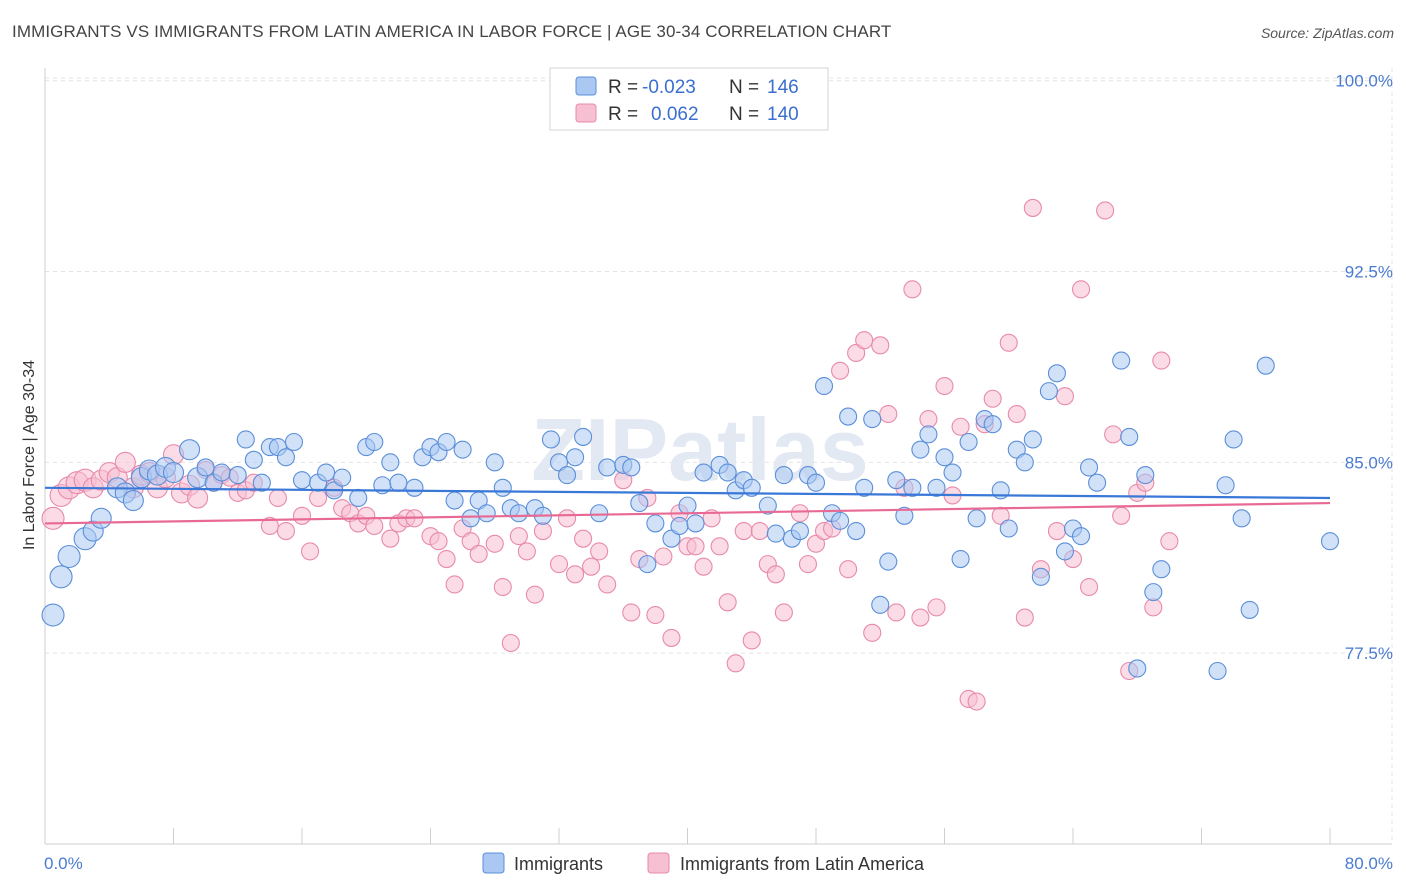  Describe the element at coordinates (586, 86) in the screenshot. I see `legend-swatch-immigrants` at that location.